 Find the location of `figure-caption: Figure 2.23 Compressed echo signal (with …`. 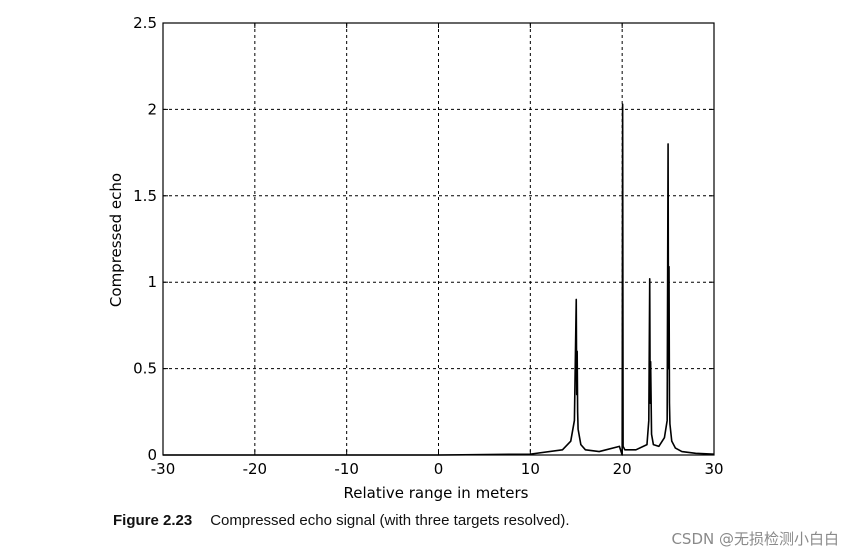

figure-caption: Figure 2.23 Compressed echo signal (with … is located at coordinates (341, 520).